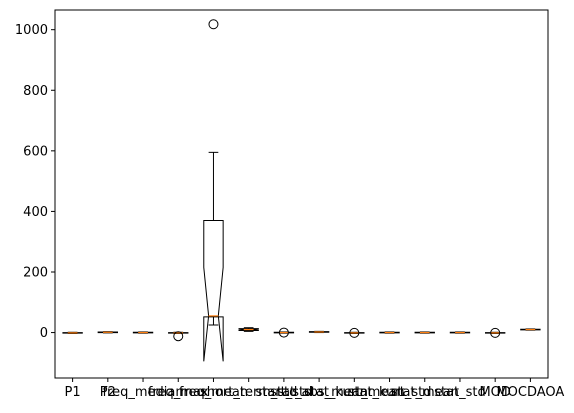  I want to click on y-tick-label: 400, so click(35, 212).